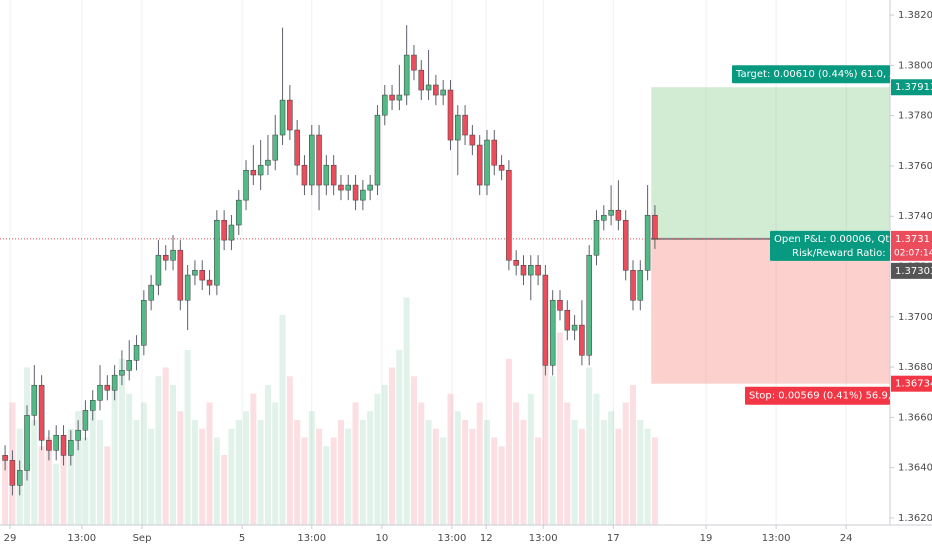 This screenshot has height=550, width=932. I want to click on y-tick-label: 1.36800, so click(915, 367).